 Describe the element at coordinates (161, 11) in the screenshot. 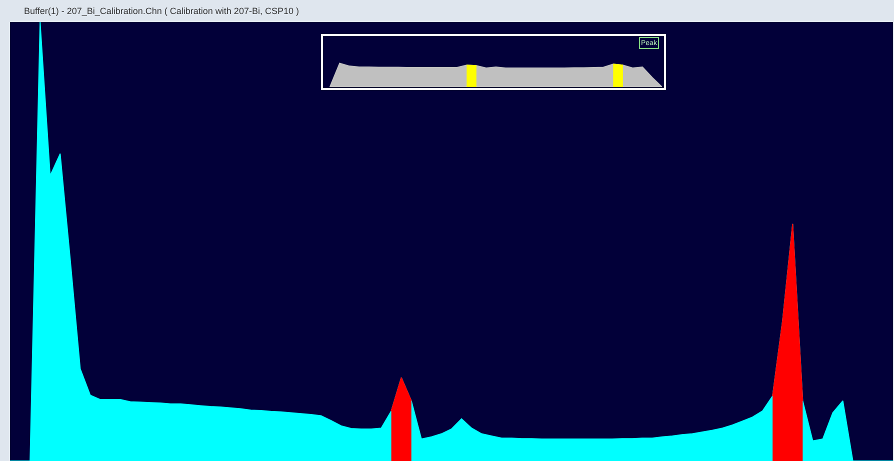

I see `chart-title: Buffer(1) - 207_Bi_Calibration.Chn ( Calibration with 207-Bi, CSP10 )` at that location.